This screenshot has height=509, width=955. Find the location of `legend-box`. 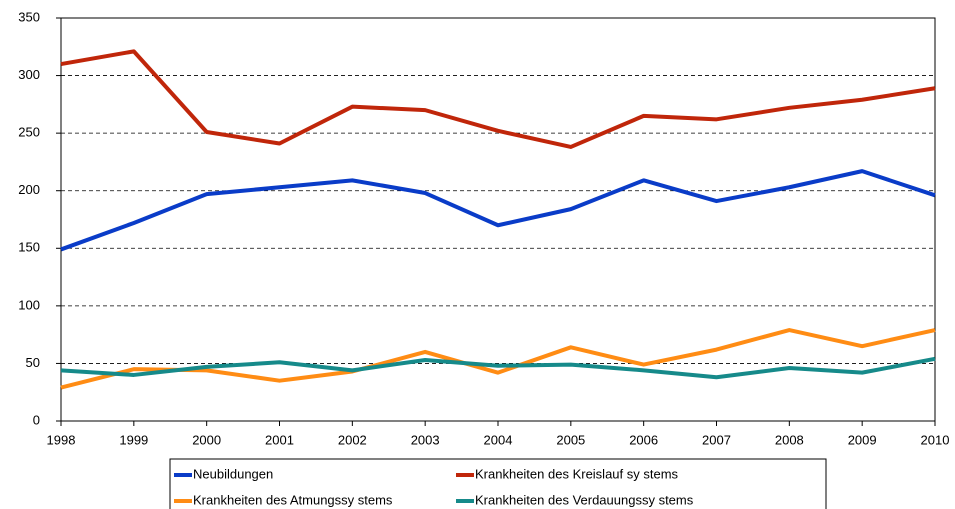

legend-box is located at coordinates (498, 483).